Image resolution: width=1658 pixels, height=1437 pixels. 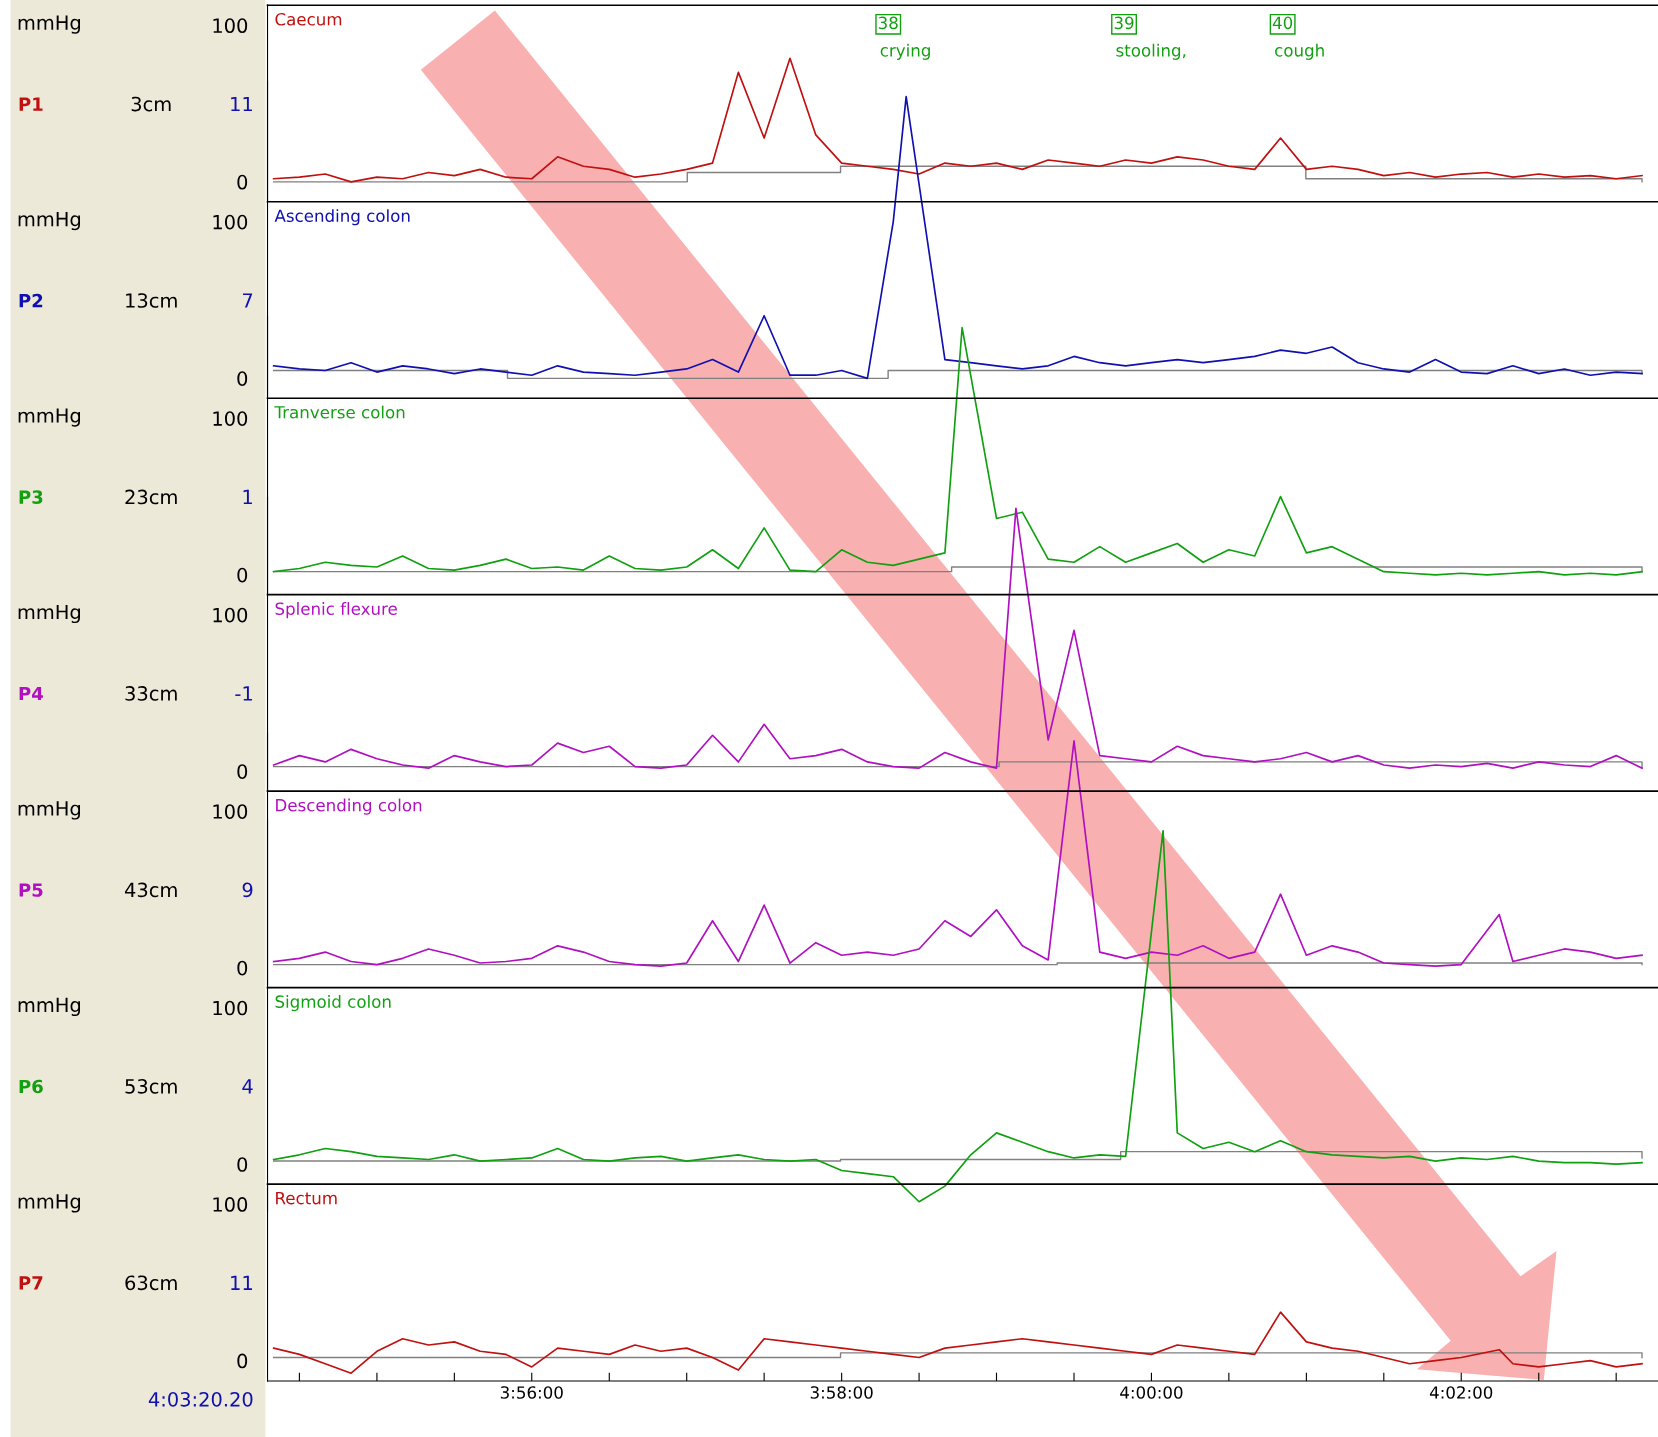 What do you see at coordinates (247, 497) in the screenshot?
I see `text: 1` at bounding box center [247, 497].